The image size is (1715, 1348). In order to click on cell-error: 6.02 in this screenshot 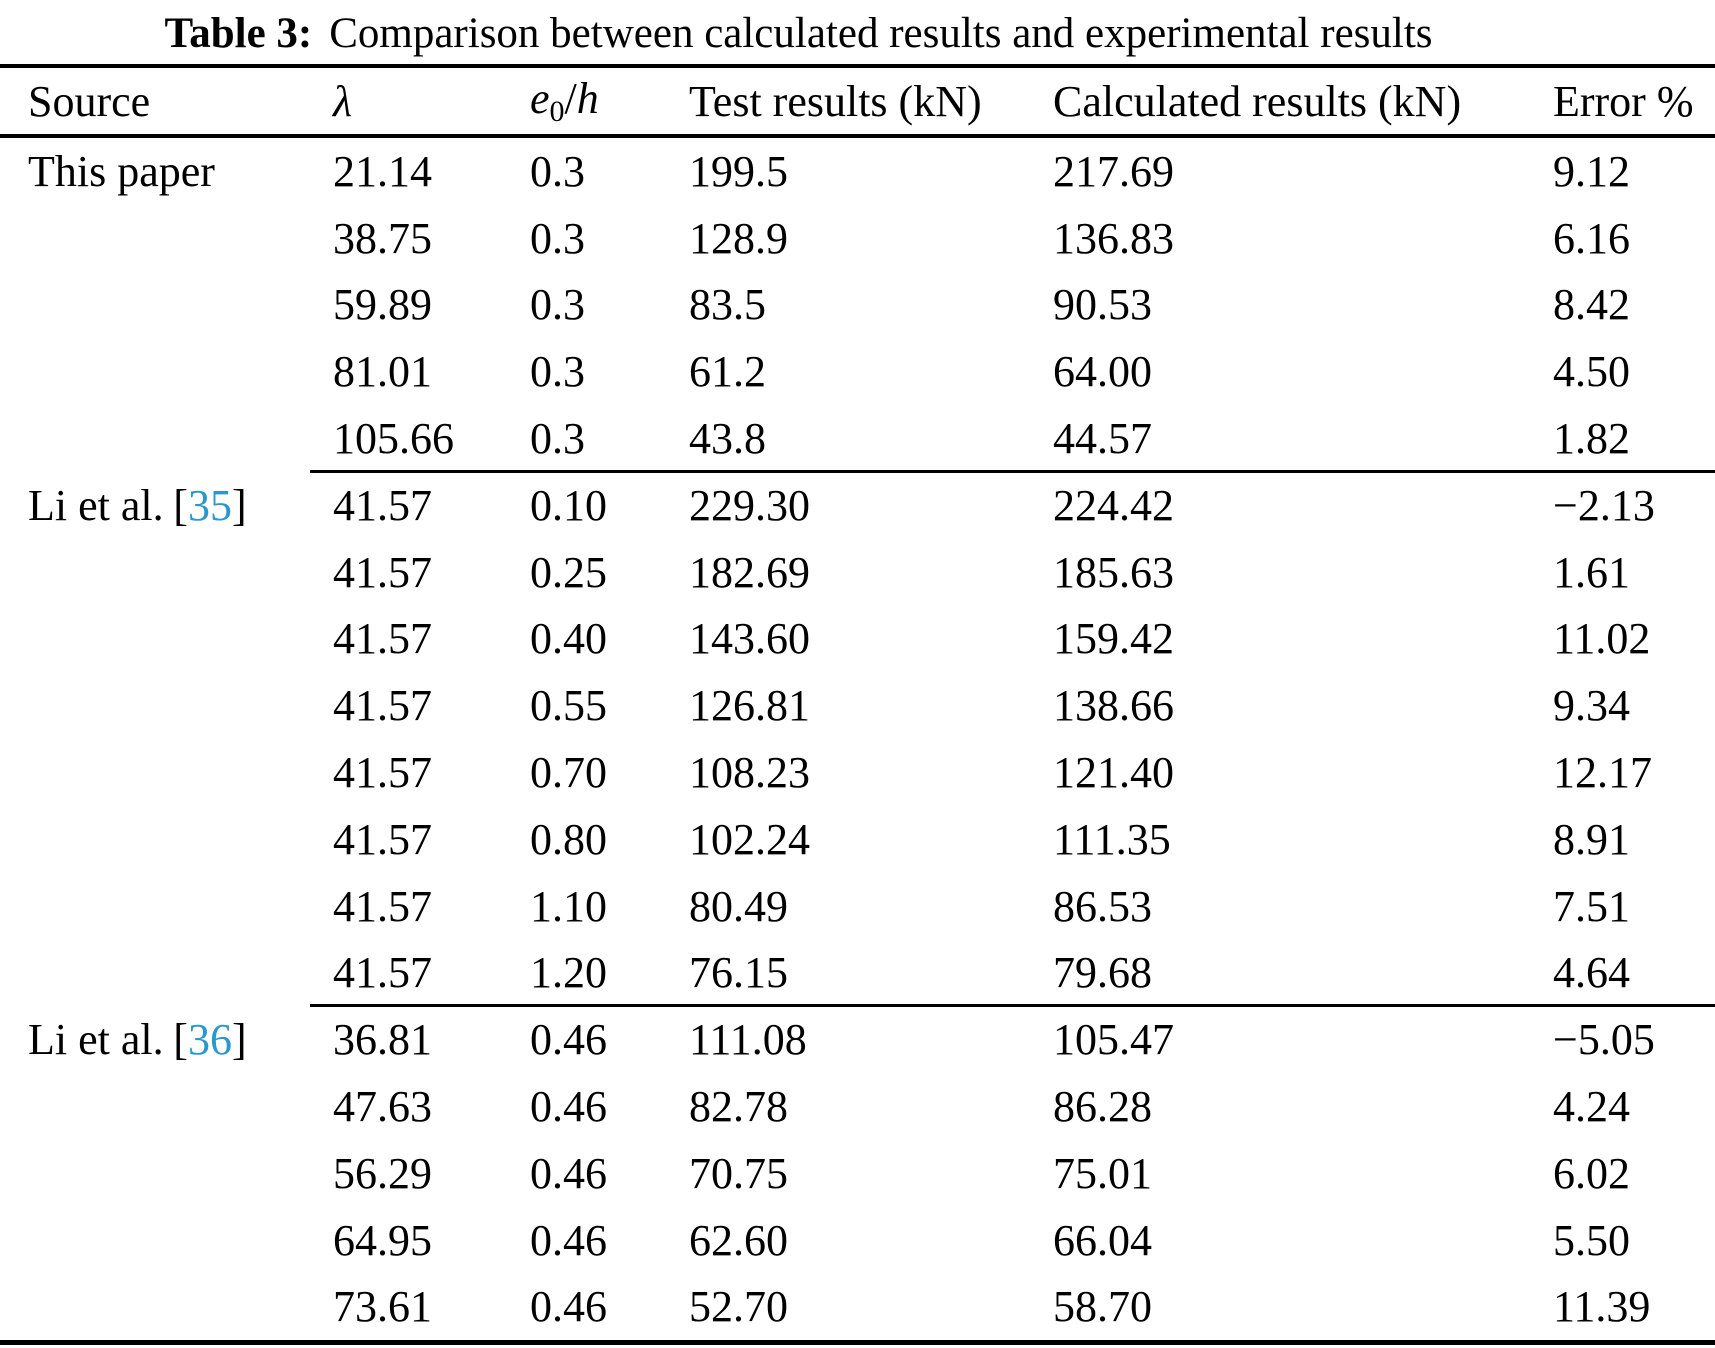, I will do `click(1591, 1173)`.